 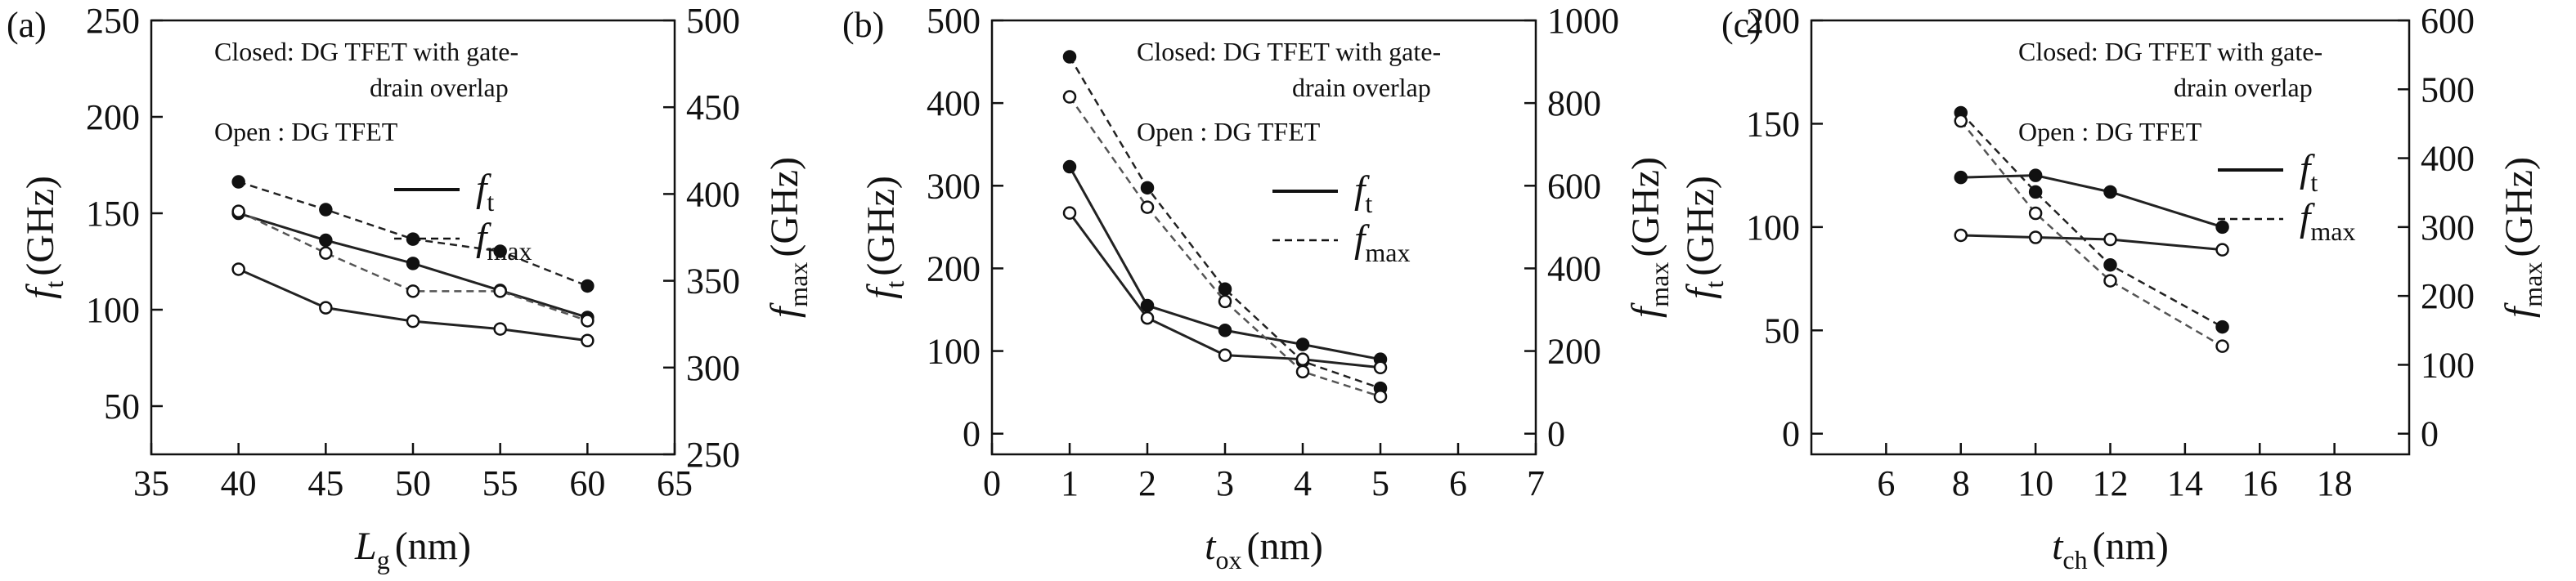 What do you see at coordinates (1574, 103) in the screenshot?
I see `y2-tick-label: 800` at bounding box center [1574, 103].